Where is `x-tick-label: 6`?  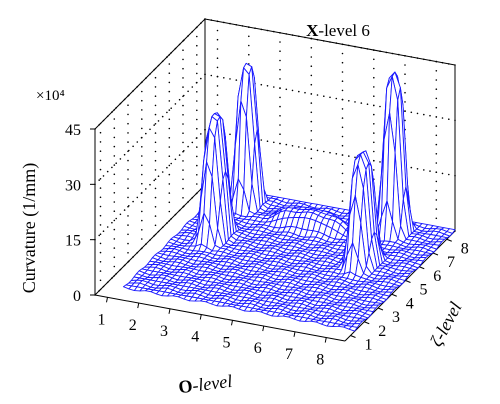
x-tick-label: 6 is located at coordinates (258, 348).